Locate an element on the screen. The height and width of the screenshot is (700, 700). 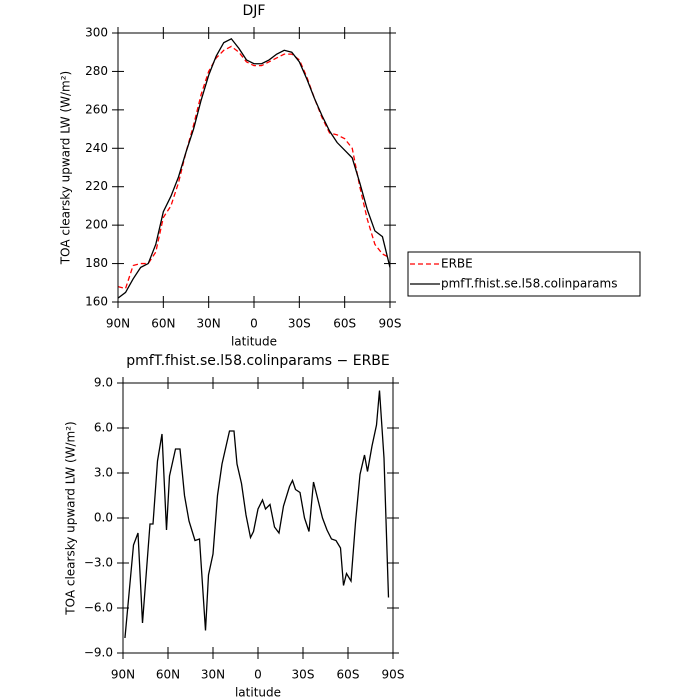
legend-box is located at coordinates (524, 274).